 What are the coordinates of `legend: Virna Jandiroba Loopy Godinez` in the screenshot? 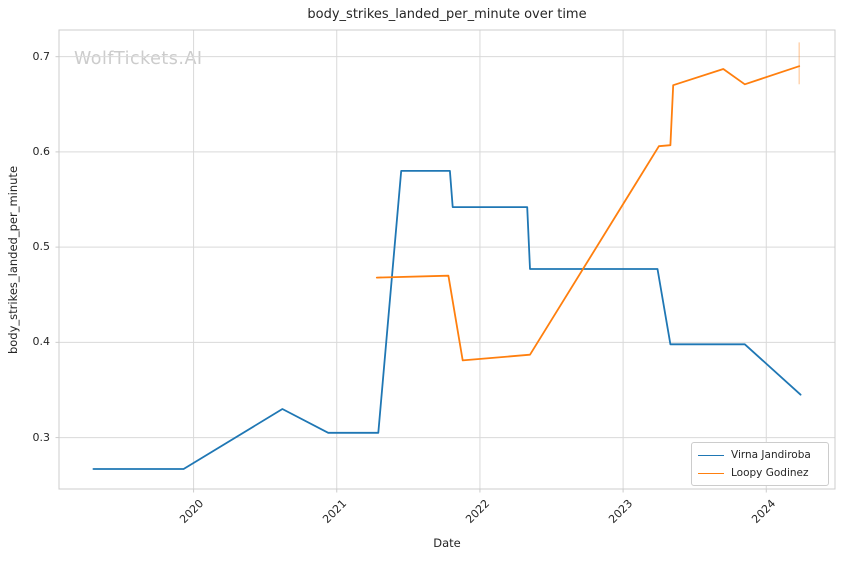 It's located at (760, 464).